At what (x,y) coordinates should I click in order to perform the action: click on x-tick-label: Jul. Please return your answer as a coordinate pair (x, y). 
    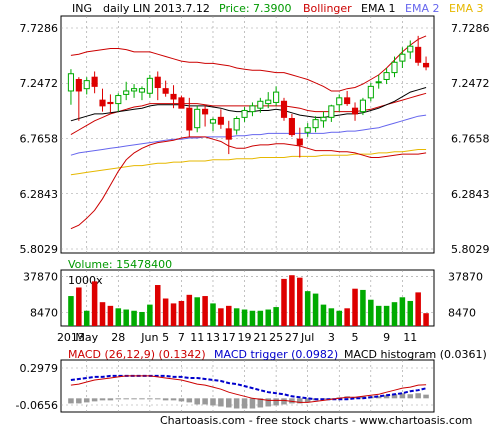
    Looking at the image, I should click on (307, 337).